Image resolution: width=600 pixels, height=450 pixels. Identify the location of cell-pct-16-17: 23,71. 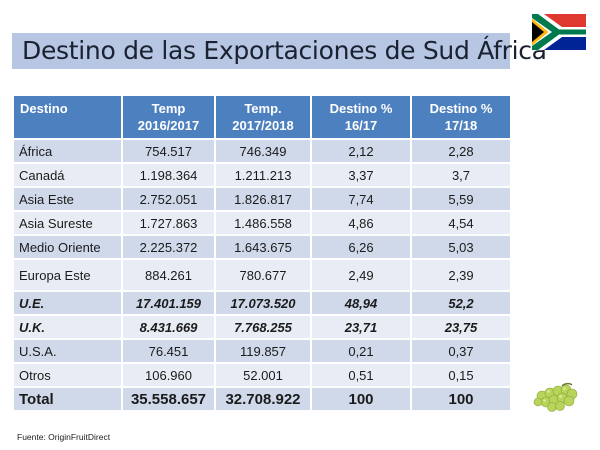
(361, 327).